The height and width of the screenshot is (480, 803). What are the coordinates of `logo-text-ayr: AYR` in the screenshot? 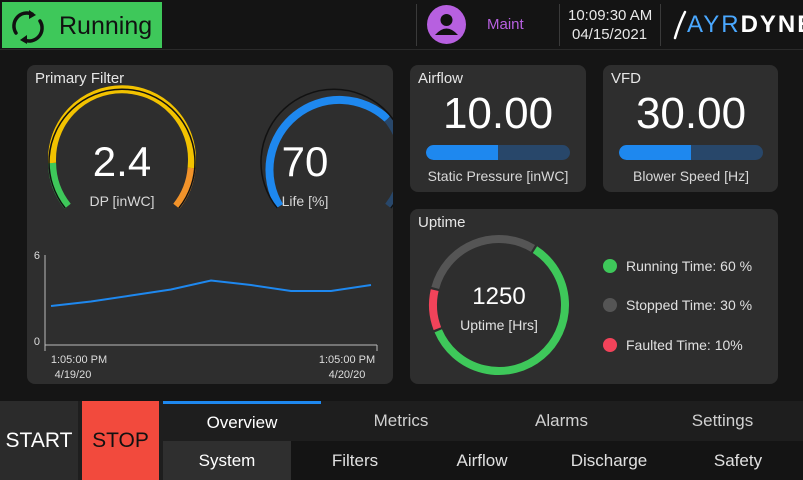 It's located at (714, 24).